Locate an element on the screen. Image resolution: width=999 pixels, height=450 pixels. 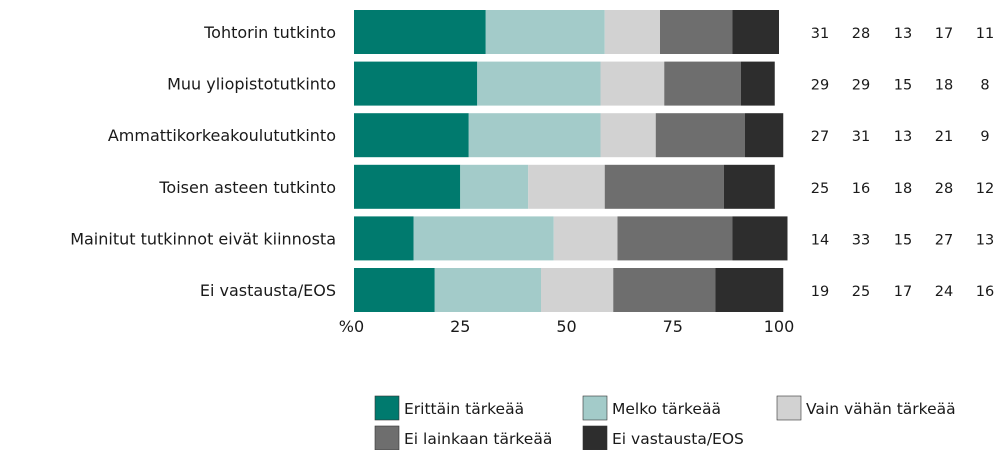
x-axis: % 0 25 50 75 100 is located at coordinates (566, 326).